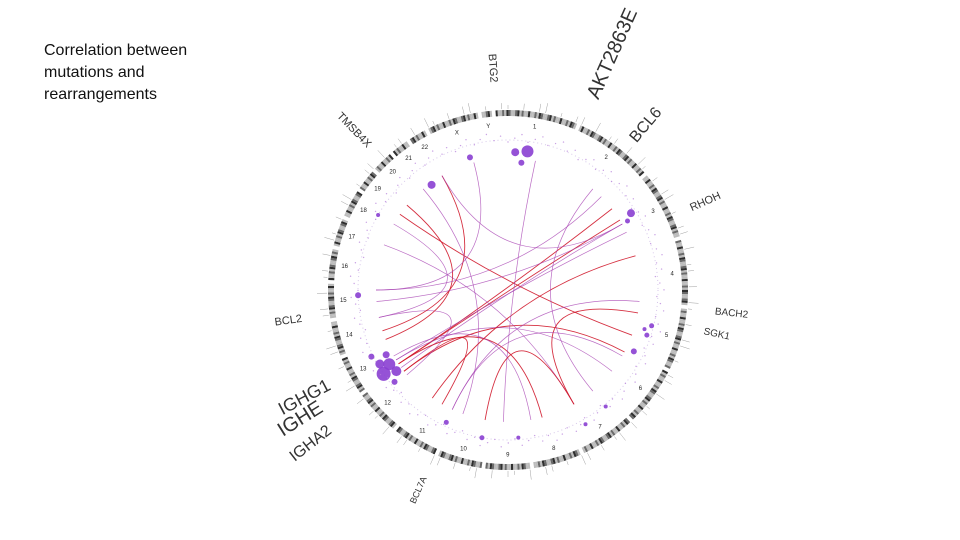 The image size is (960, 540). Describe the element at coordinates (716, 334) in the screenshot. I see `gene-label: SGK1` at that location.